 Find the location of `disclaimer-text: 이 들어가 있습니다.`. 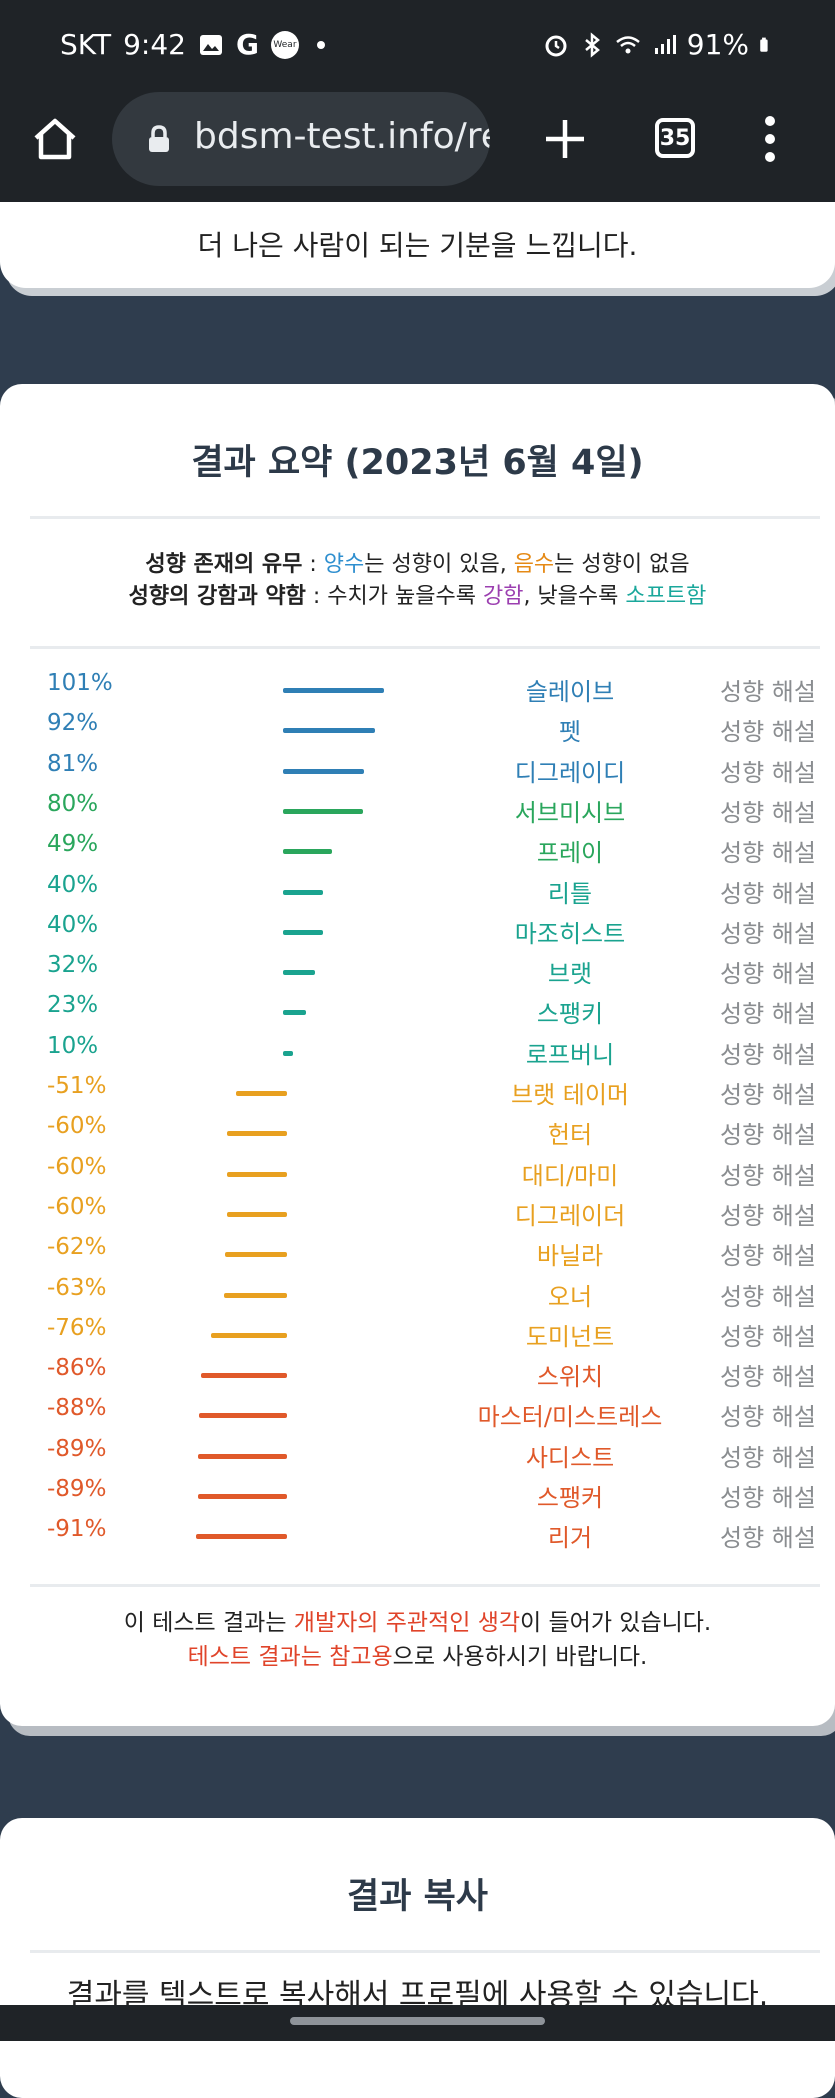

disclaimer-text: 이 들어가 있습니다. is located at coordinates (616, 1623).